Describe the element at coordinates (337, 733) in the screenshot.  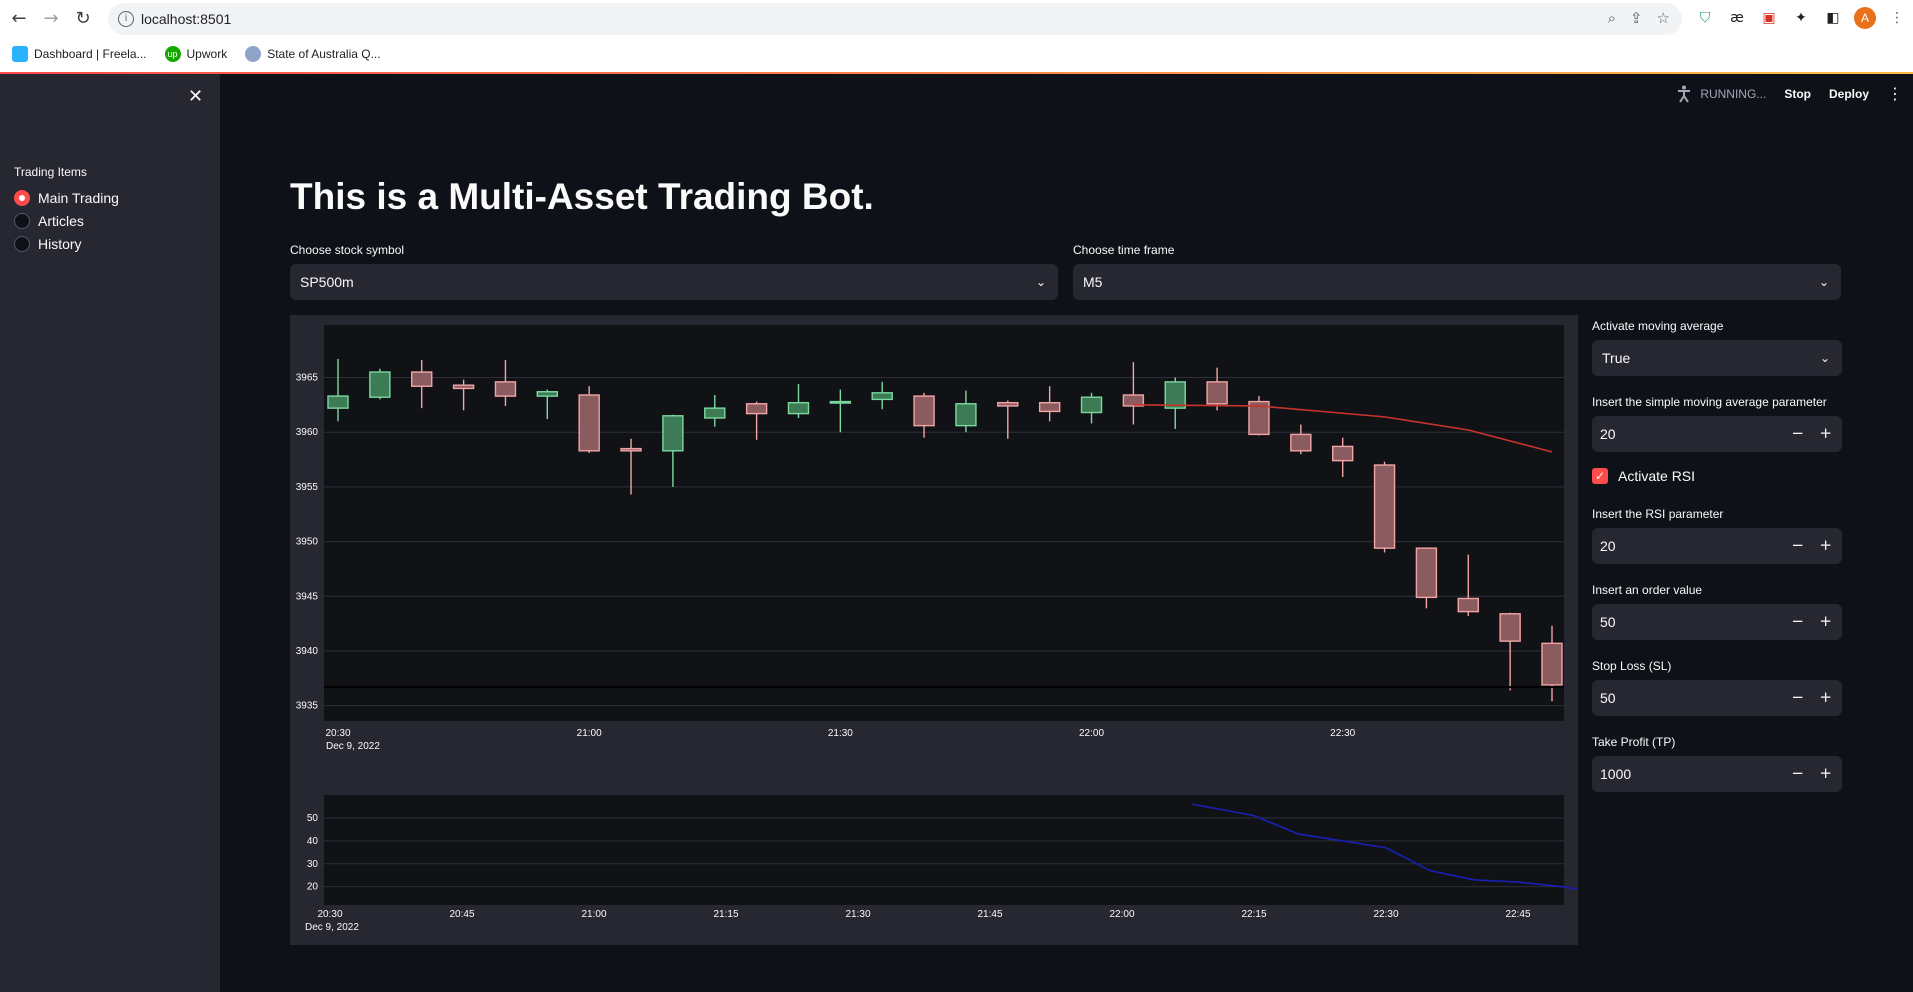
I see `x-tick-label: 20:30` at that location.